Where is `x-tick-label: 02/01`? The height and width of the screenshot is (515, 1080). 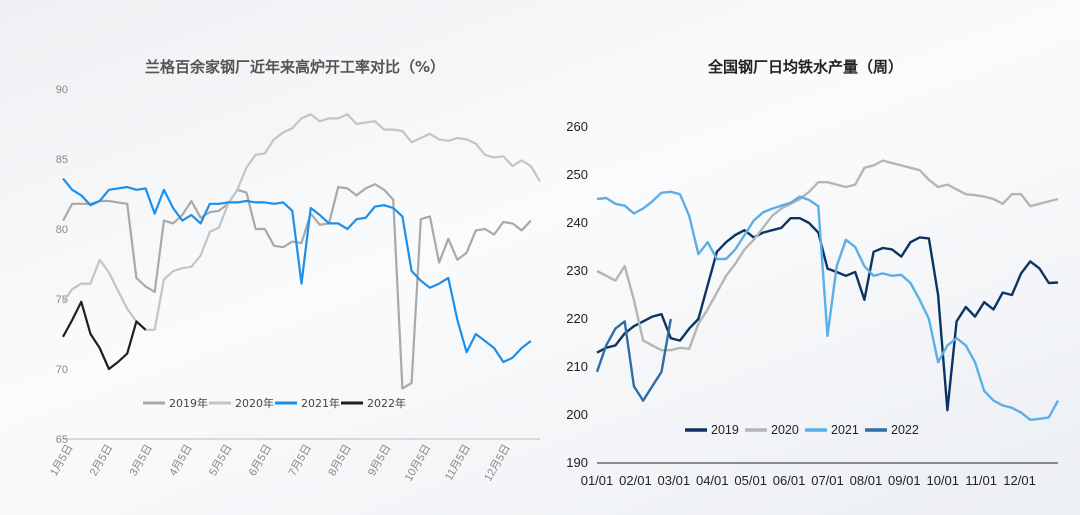
x-tick-label: 02/01 is located at coordinates (635, 480).